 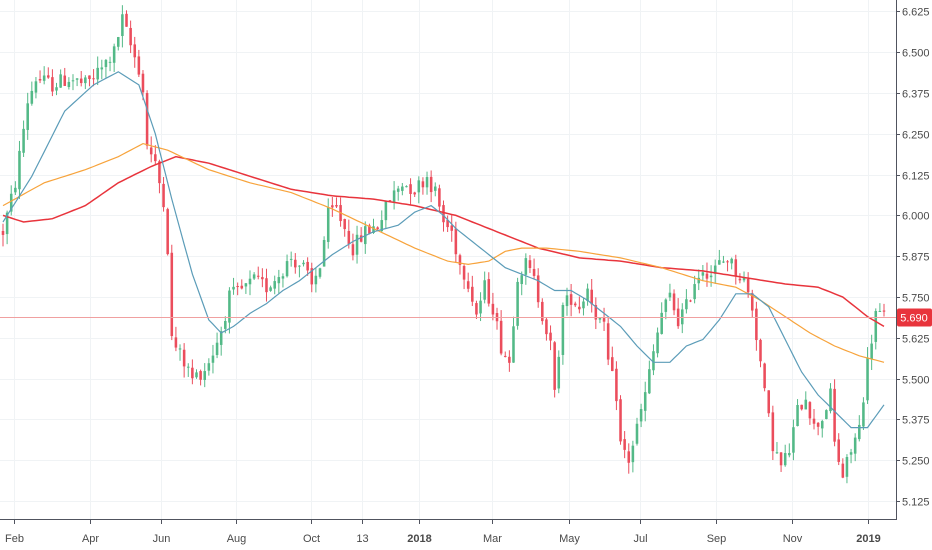 I want to click on x-tick-label: May, so click(x=569, y=539).